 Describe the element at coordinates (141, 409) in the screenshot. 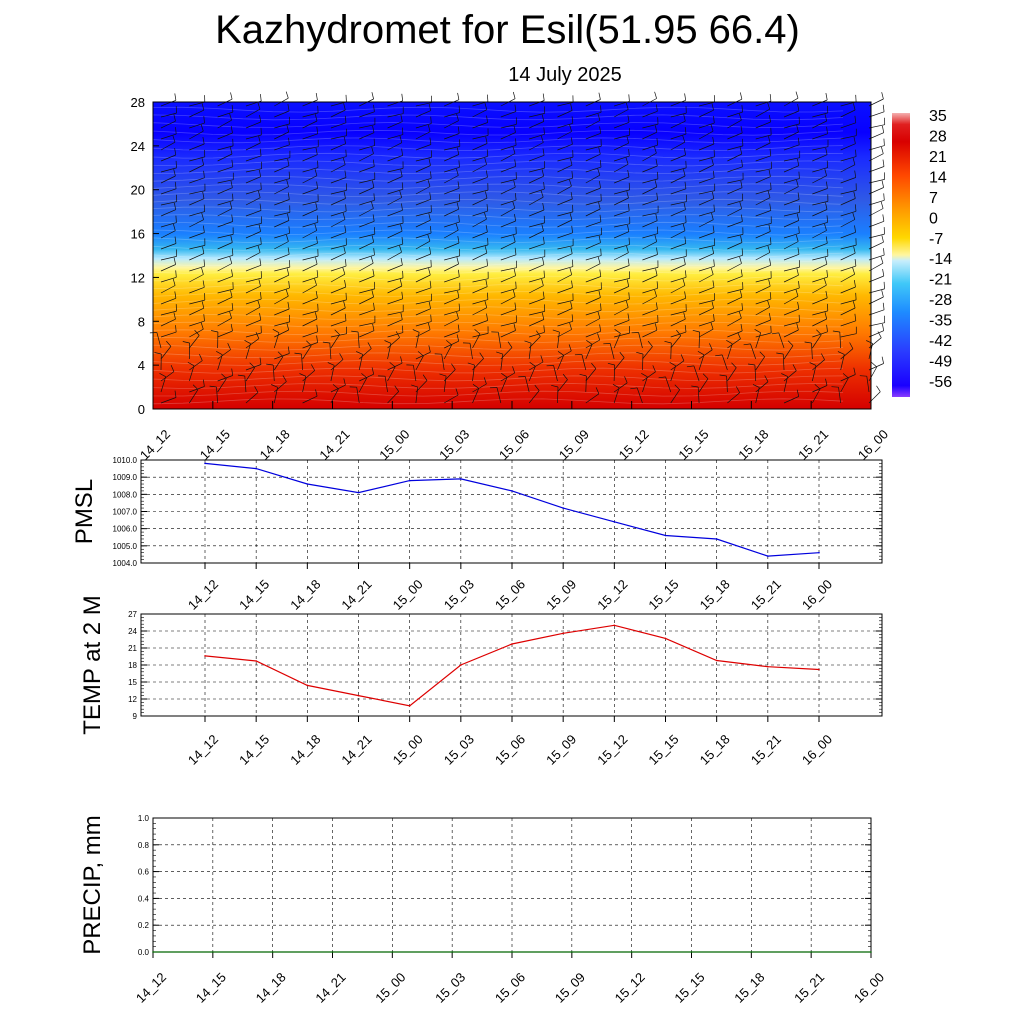

I see `y-tick-label: 0` at that location.